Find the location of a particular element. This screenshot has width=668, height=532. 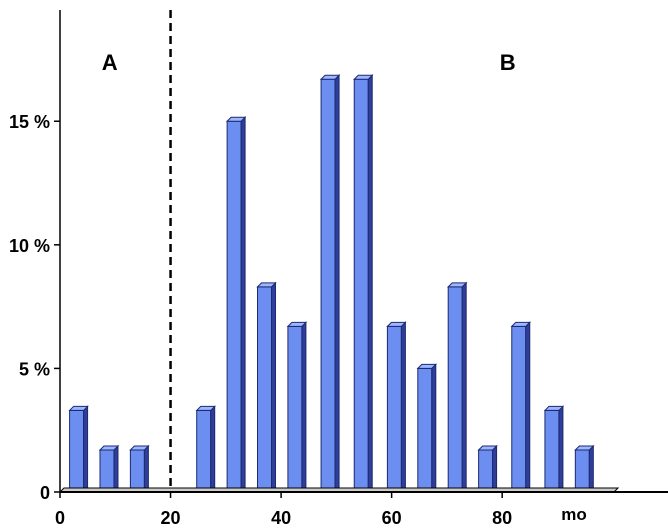

y-tick-label: 5 % is located at coordinates (34, 369).